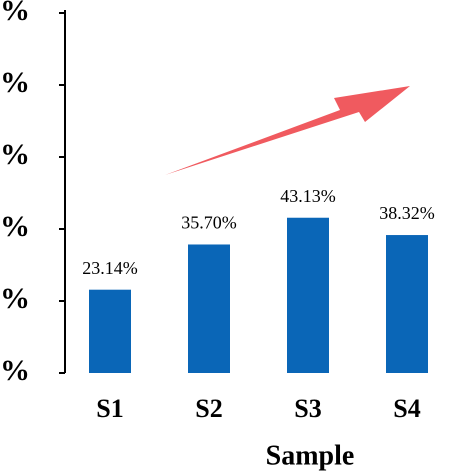 The width and height of the screenshot is (474, 474). I want to click on x-tick-label: S2, so click(208, 408).